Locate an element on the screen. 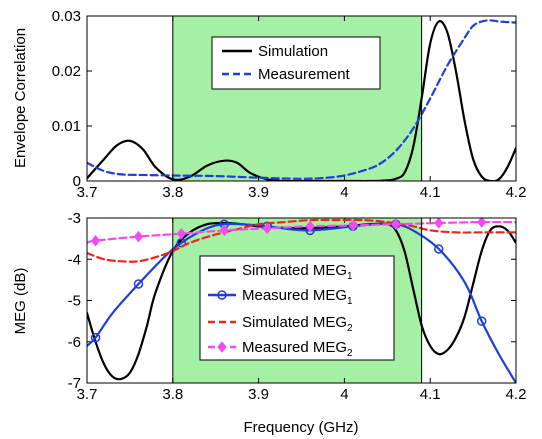  y-tick-label: -7 is located at coordinates (74, 383).